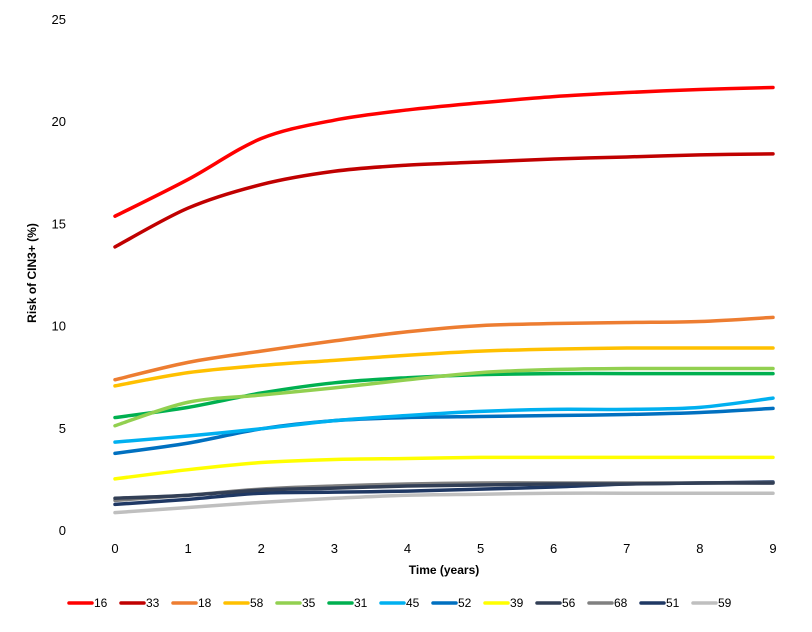 This screenshot has width=812, height=632. What do you see at coordinates (59, 275) in the screenshot?
I see `y-axis-ticks: 0 5 10 15 20 25` at bounding box center [59, 275].